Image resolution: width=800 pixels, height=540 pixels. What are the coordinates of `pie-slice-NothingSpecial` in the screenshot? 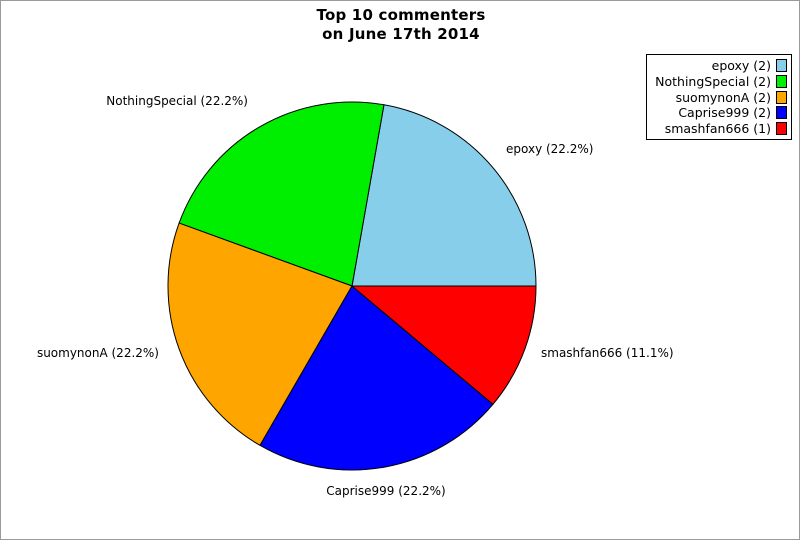 It's located at (281, 194).